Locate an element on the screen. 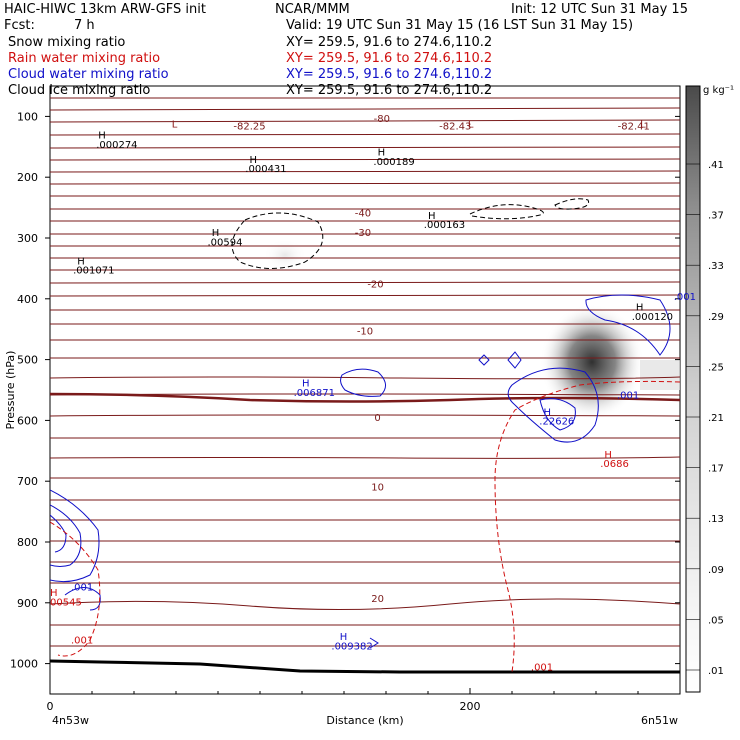  field-extremum-label: .000274 is located at coordinates (116, 145).